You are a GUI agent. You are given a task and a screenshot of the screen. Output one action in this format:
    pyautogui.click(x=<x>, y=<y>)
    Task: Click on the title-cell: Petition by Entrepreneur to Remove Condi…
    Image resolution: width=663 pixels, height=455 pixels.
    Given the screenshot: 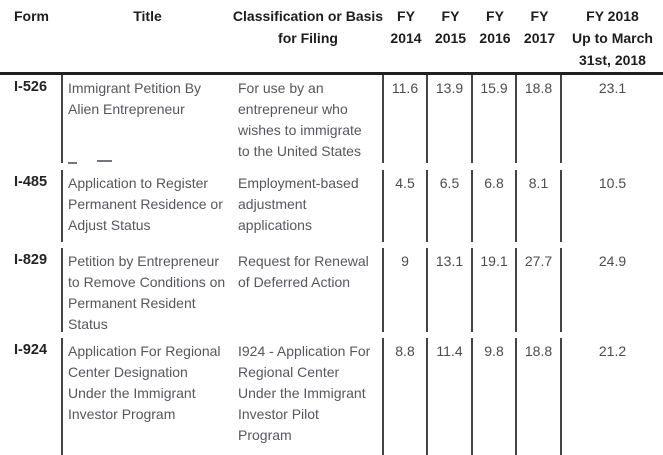 What is the action you would take?
    pyautogui.click(x=147, y=292)
    